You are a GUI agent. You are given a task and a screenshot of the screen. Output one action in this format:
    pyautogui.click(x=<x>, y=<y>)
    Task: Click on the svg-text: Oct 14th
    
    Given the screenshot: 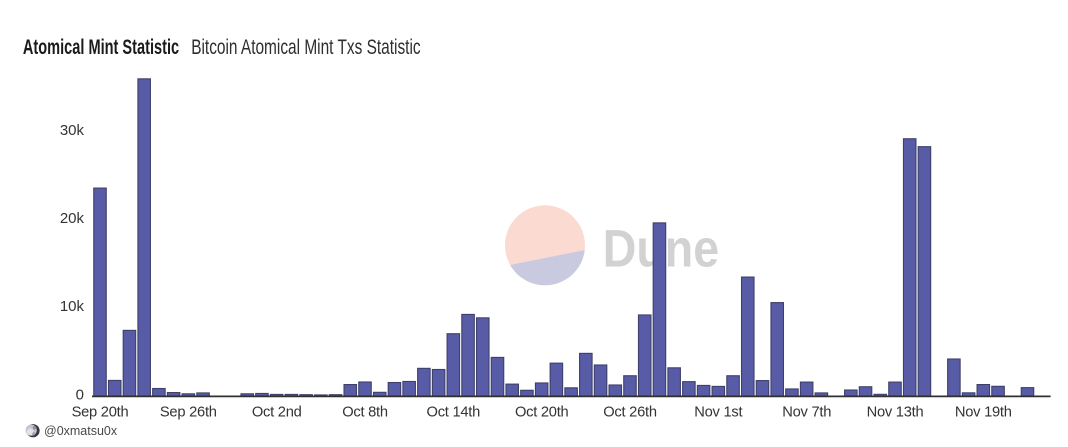 What is the action you would take?
    pyautogui.click(x=454, y=413)
    